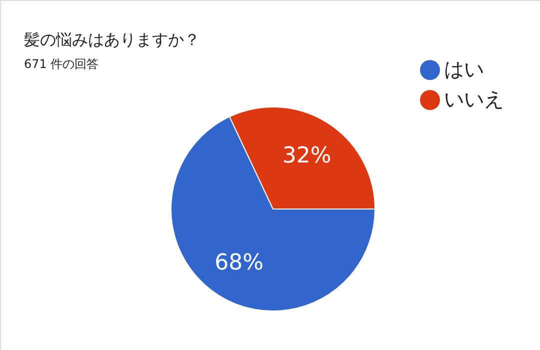 The height and width of the screenshot is (350, 540). Describe the element at coordinates (112, 39) in the screenshot. I see `chart-title: 髪の悩みはありますか？` at that location.